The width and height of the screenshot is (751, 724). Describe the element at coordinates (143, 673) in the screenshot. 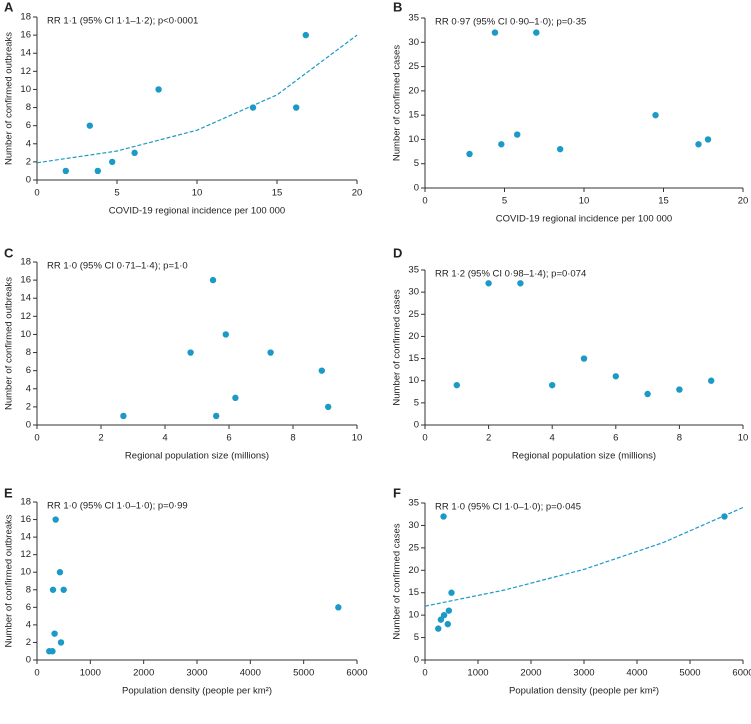

I see `x-tick-label: 2000` at that location.